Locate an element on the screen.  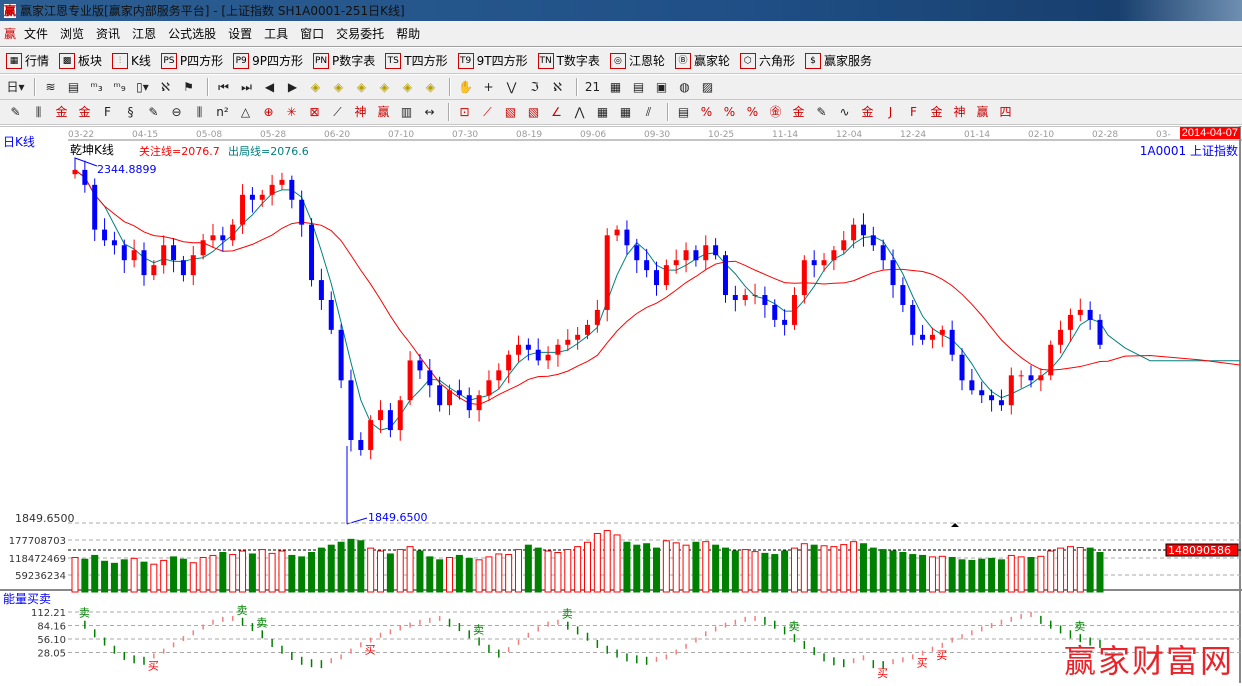
toolbar-button-pn: PN P数字表 is located at coordinates (344, 60).